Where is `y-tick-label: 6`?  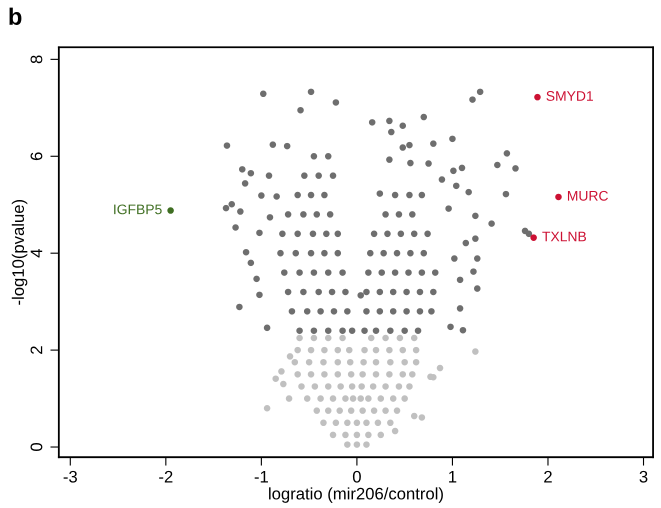 y-tick-label: 6 is located at coordinates (36, 156).